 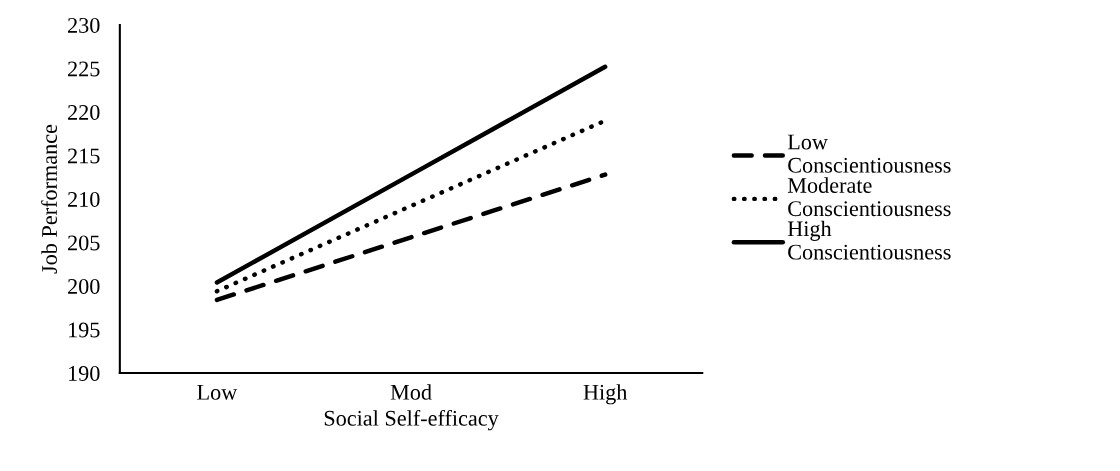 What do you see at coordinates (869, 153) in the screenshot?
I see `legend-label: Low Conscientiousness` at bounding box center [869, 153].